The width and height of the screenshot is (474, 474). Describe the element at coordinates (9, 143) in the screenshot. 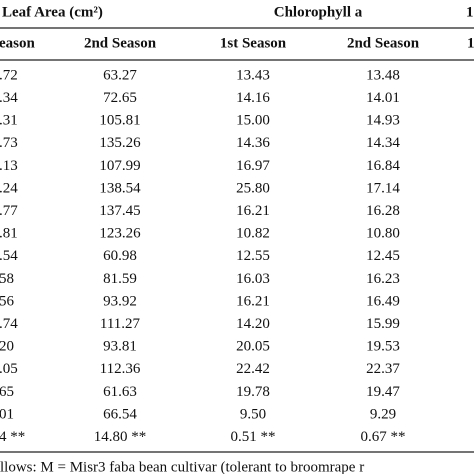

I see `cell: .73` at that location.